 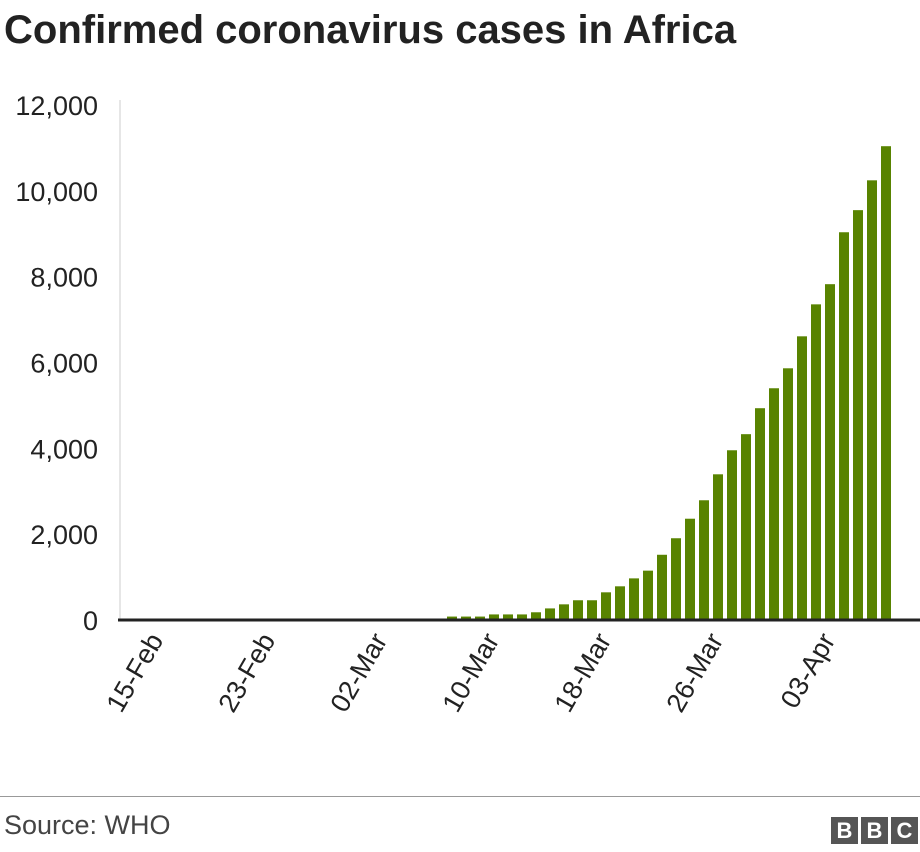 What do you see at coordinates (808, 670) in the screenshot?
I see `x-tick-label: 03-Apr` at bounding box center [808, 670].